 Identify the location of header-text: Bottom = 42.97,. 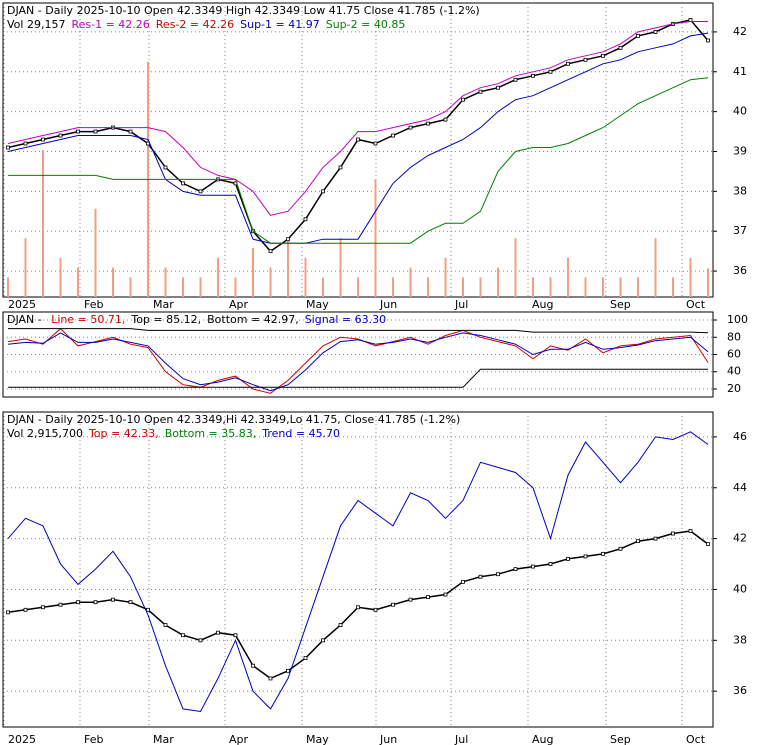
(253, 319).